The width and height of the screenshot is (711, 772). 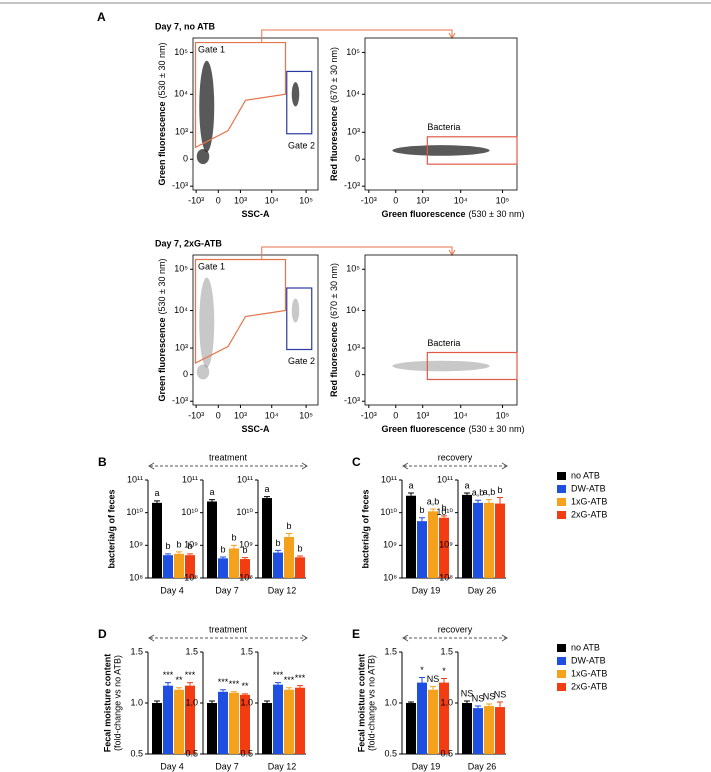 I want to click on x-tick-label: Day 7, so click(x=227, y=590).